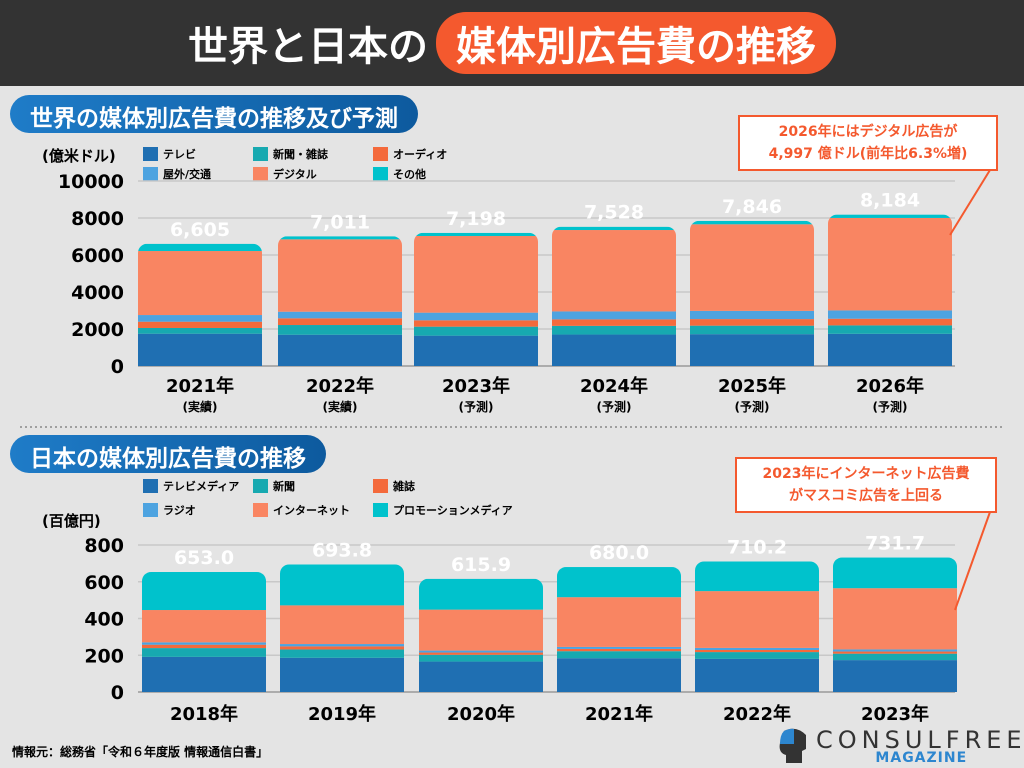  What do you see at coordinates (636, 43) in the screenshot?
I see `title-highlight: 媒体別広告費の推移` at bounding box center [636, 43].